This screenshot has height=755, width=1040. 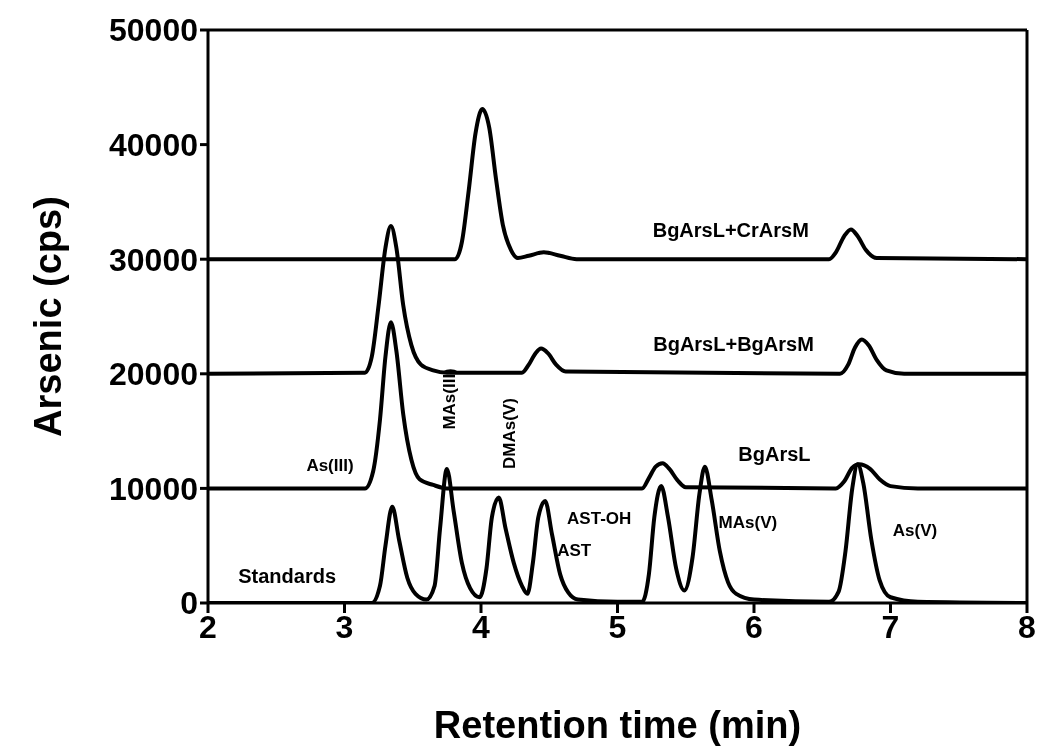 What do you see at coordinates (153, 30) in the screenshot?
I see `y-tick-label: 50000` at bounding box center [153, 30].